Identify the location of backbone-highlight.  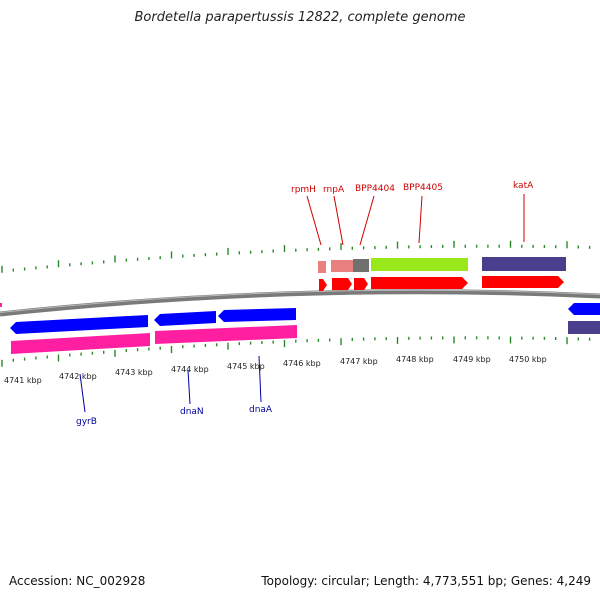
(300, 301).